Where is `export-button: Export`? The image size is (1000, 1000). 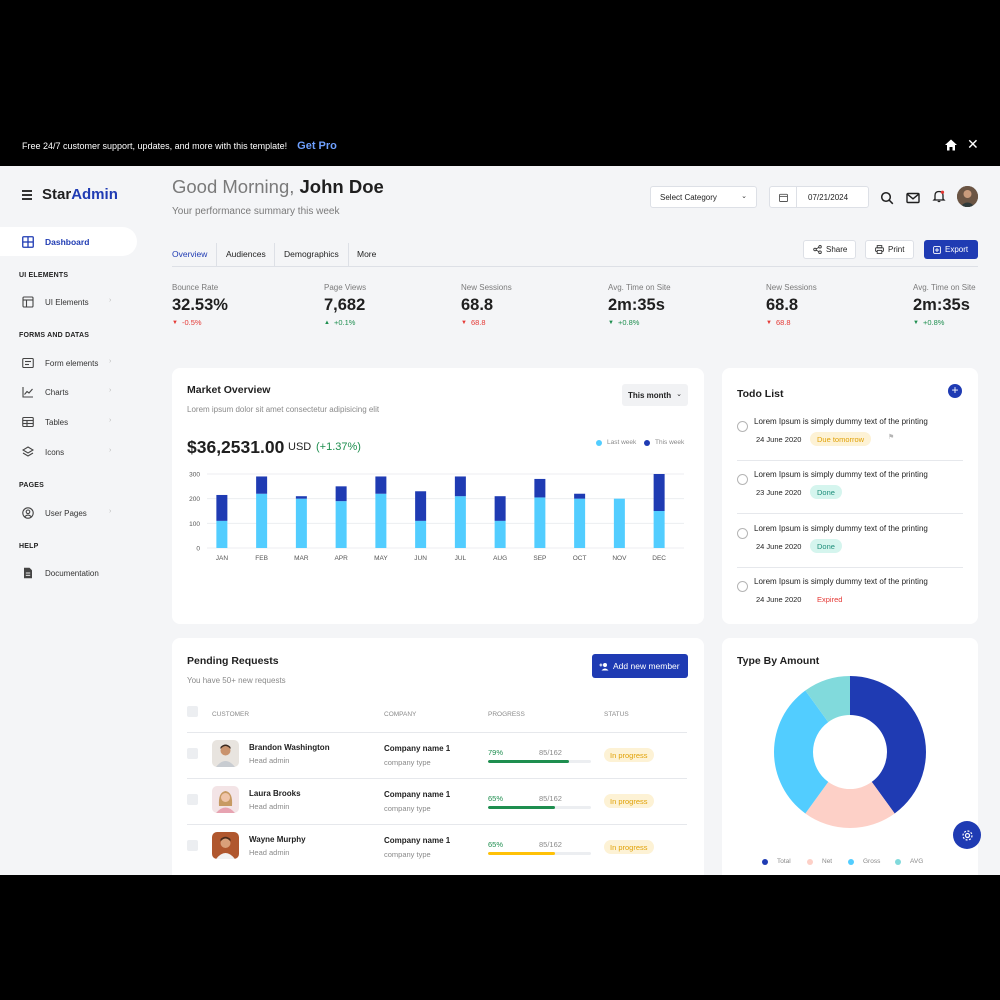
export-button: Export is located at coordinates (951, 249).